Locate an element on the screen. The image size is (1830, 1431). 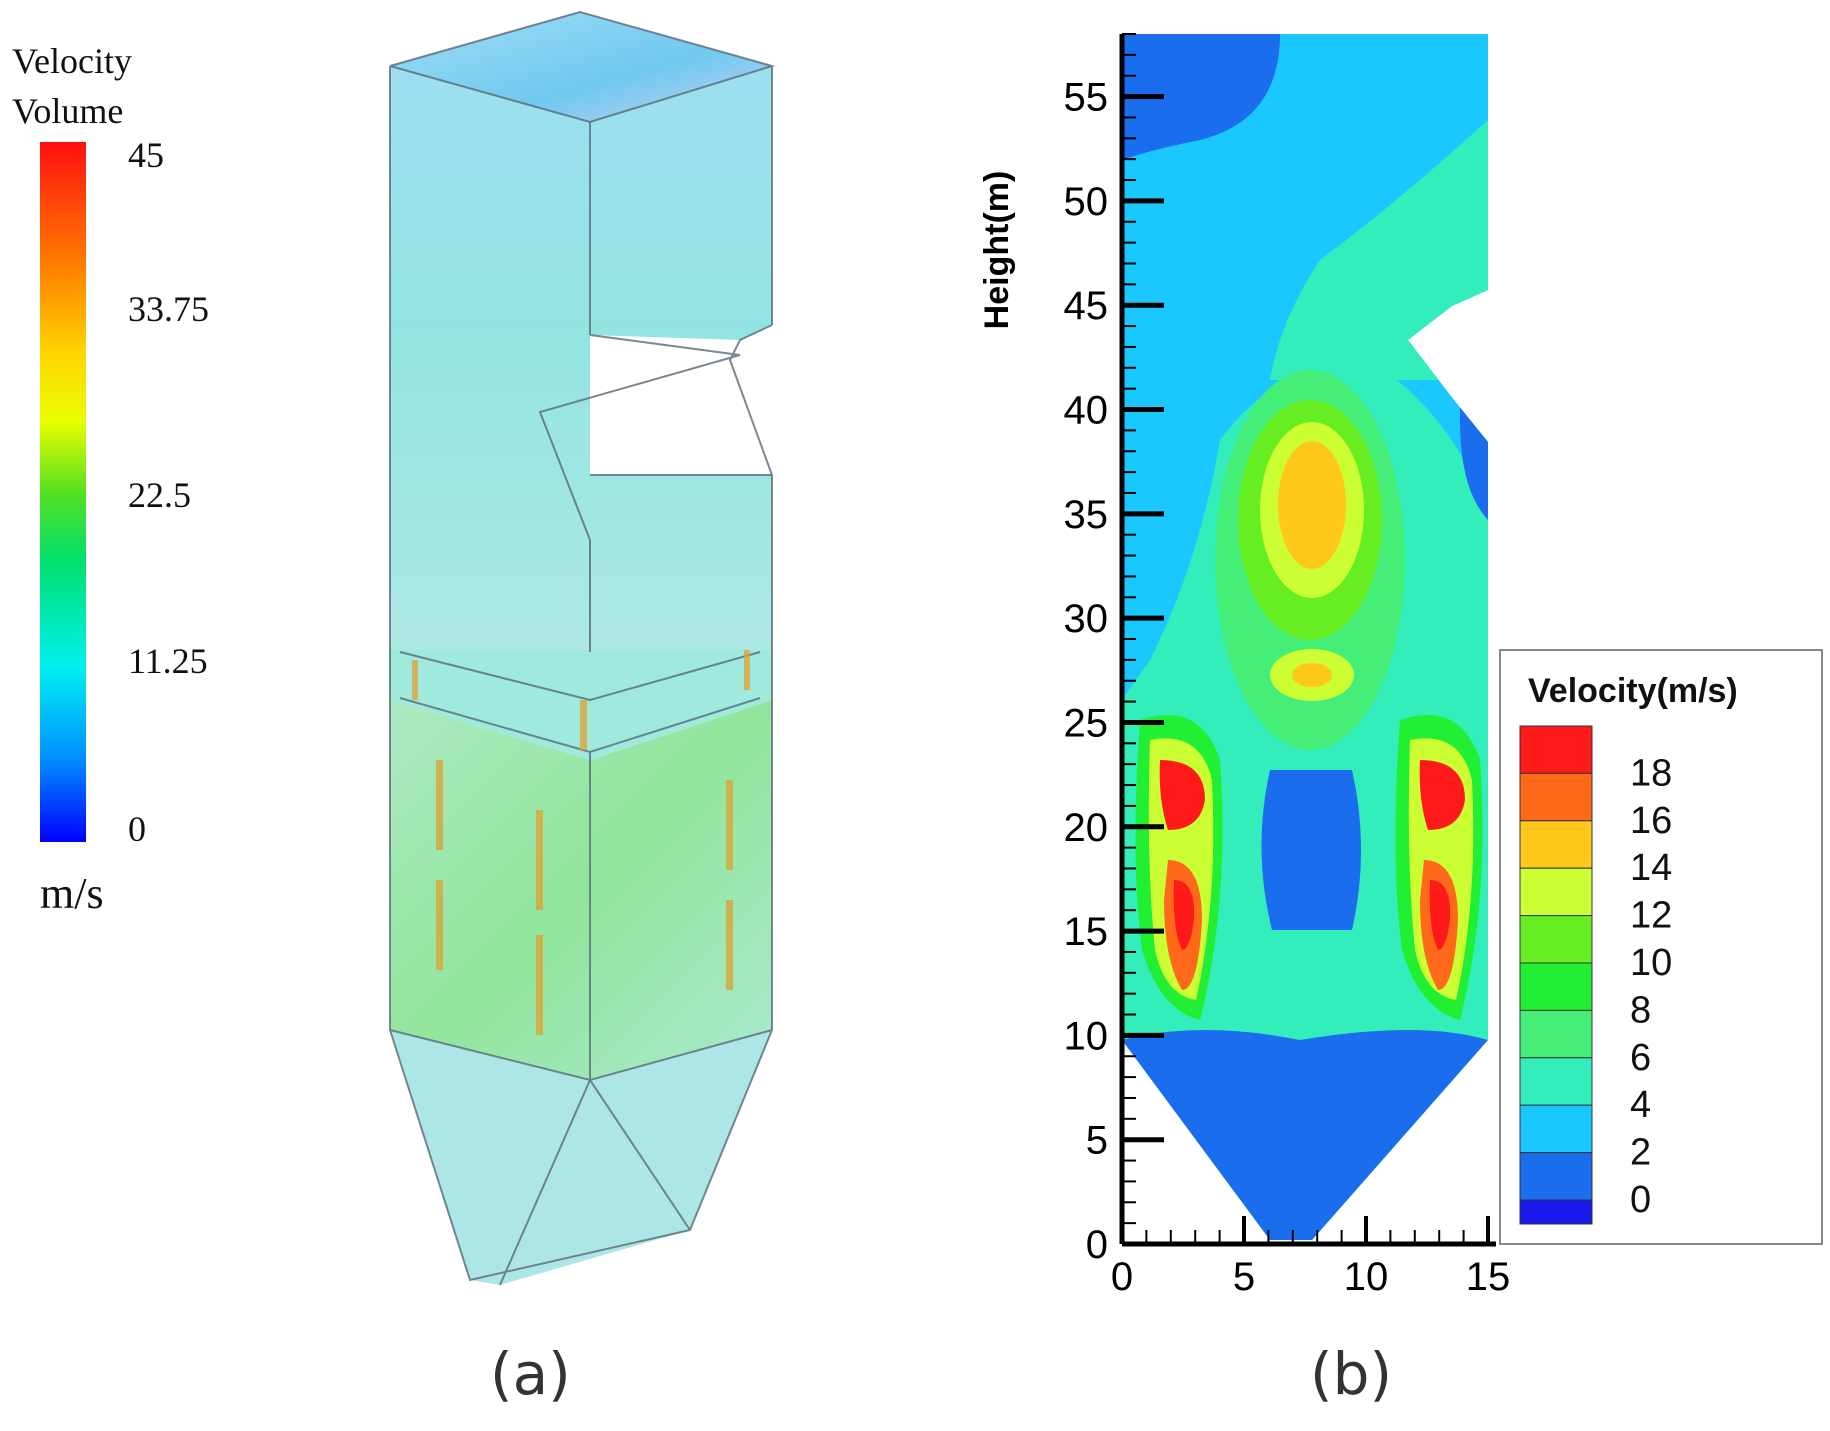
legend-level-label: 12 is located at coordinates (1651, 916).